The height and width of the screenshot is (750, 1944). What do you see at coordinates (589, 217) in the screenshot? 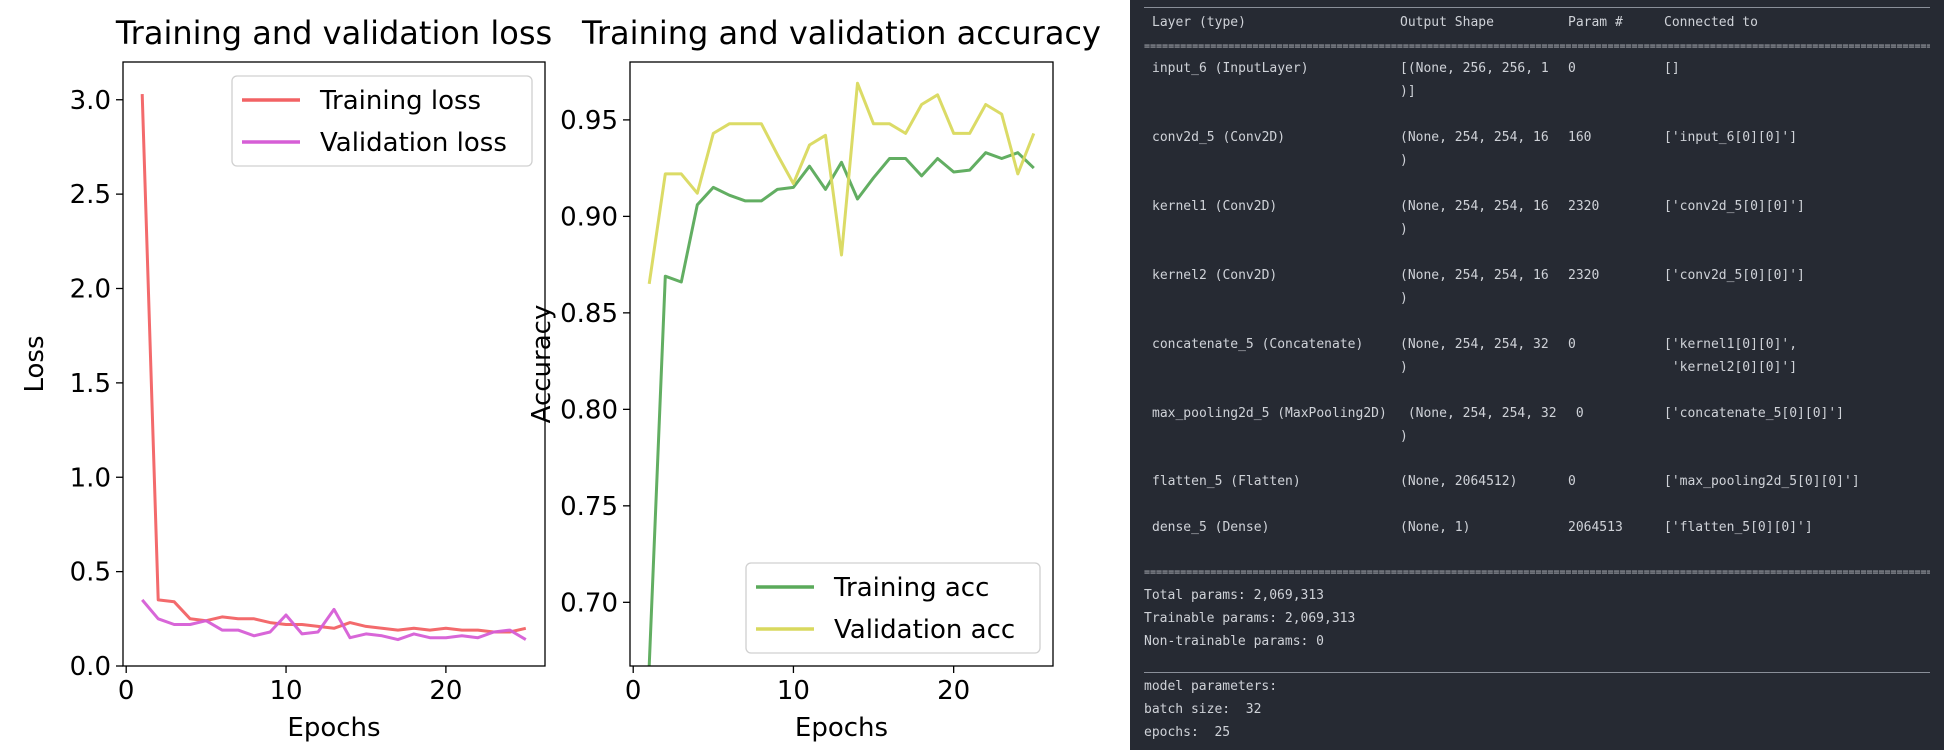
I see `acc-y-tick-label: 0.90` at bounding box center [589, 217].